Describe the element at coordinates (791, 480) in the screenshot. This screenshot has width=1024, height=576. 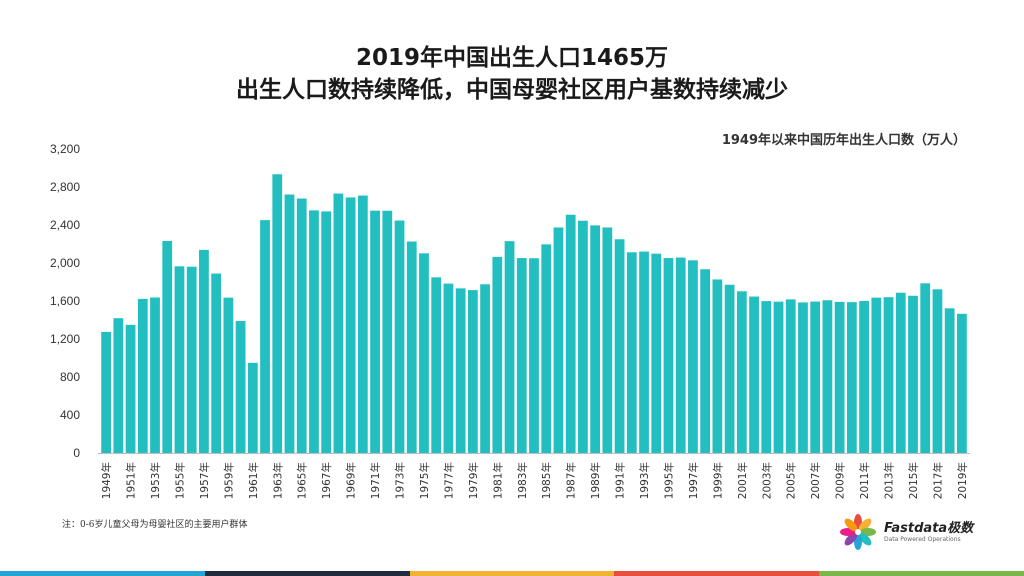
I see `x-tick-label: 2005年` at that location.